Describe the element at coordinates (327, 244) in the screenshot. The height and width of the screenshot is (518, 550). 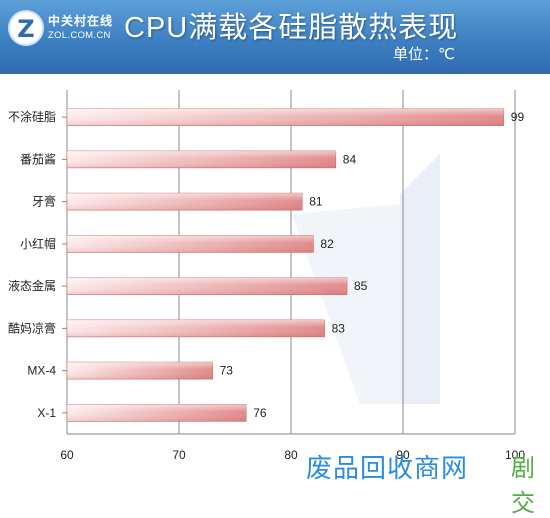
I see `data-label: 82` at that location.